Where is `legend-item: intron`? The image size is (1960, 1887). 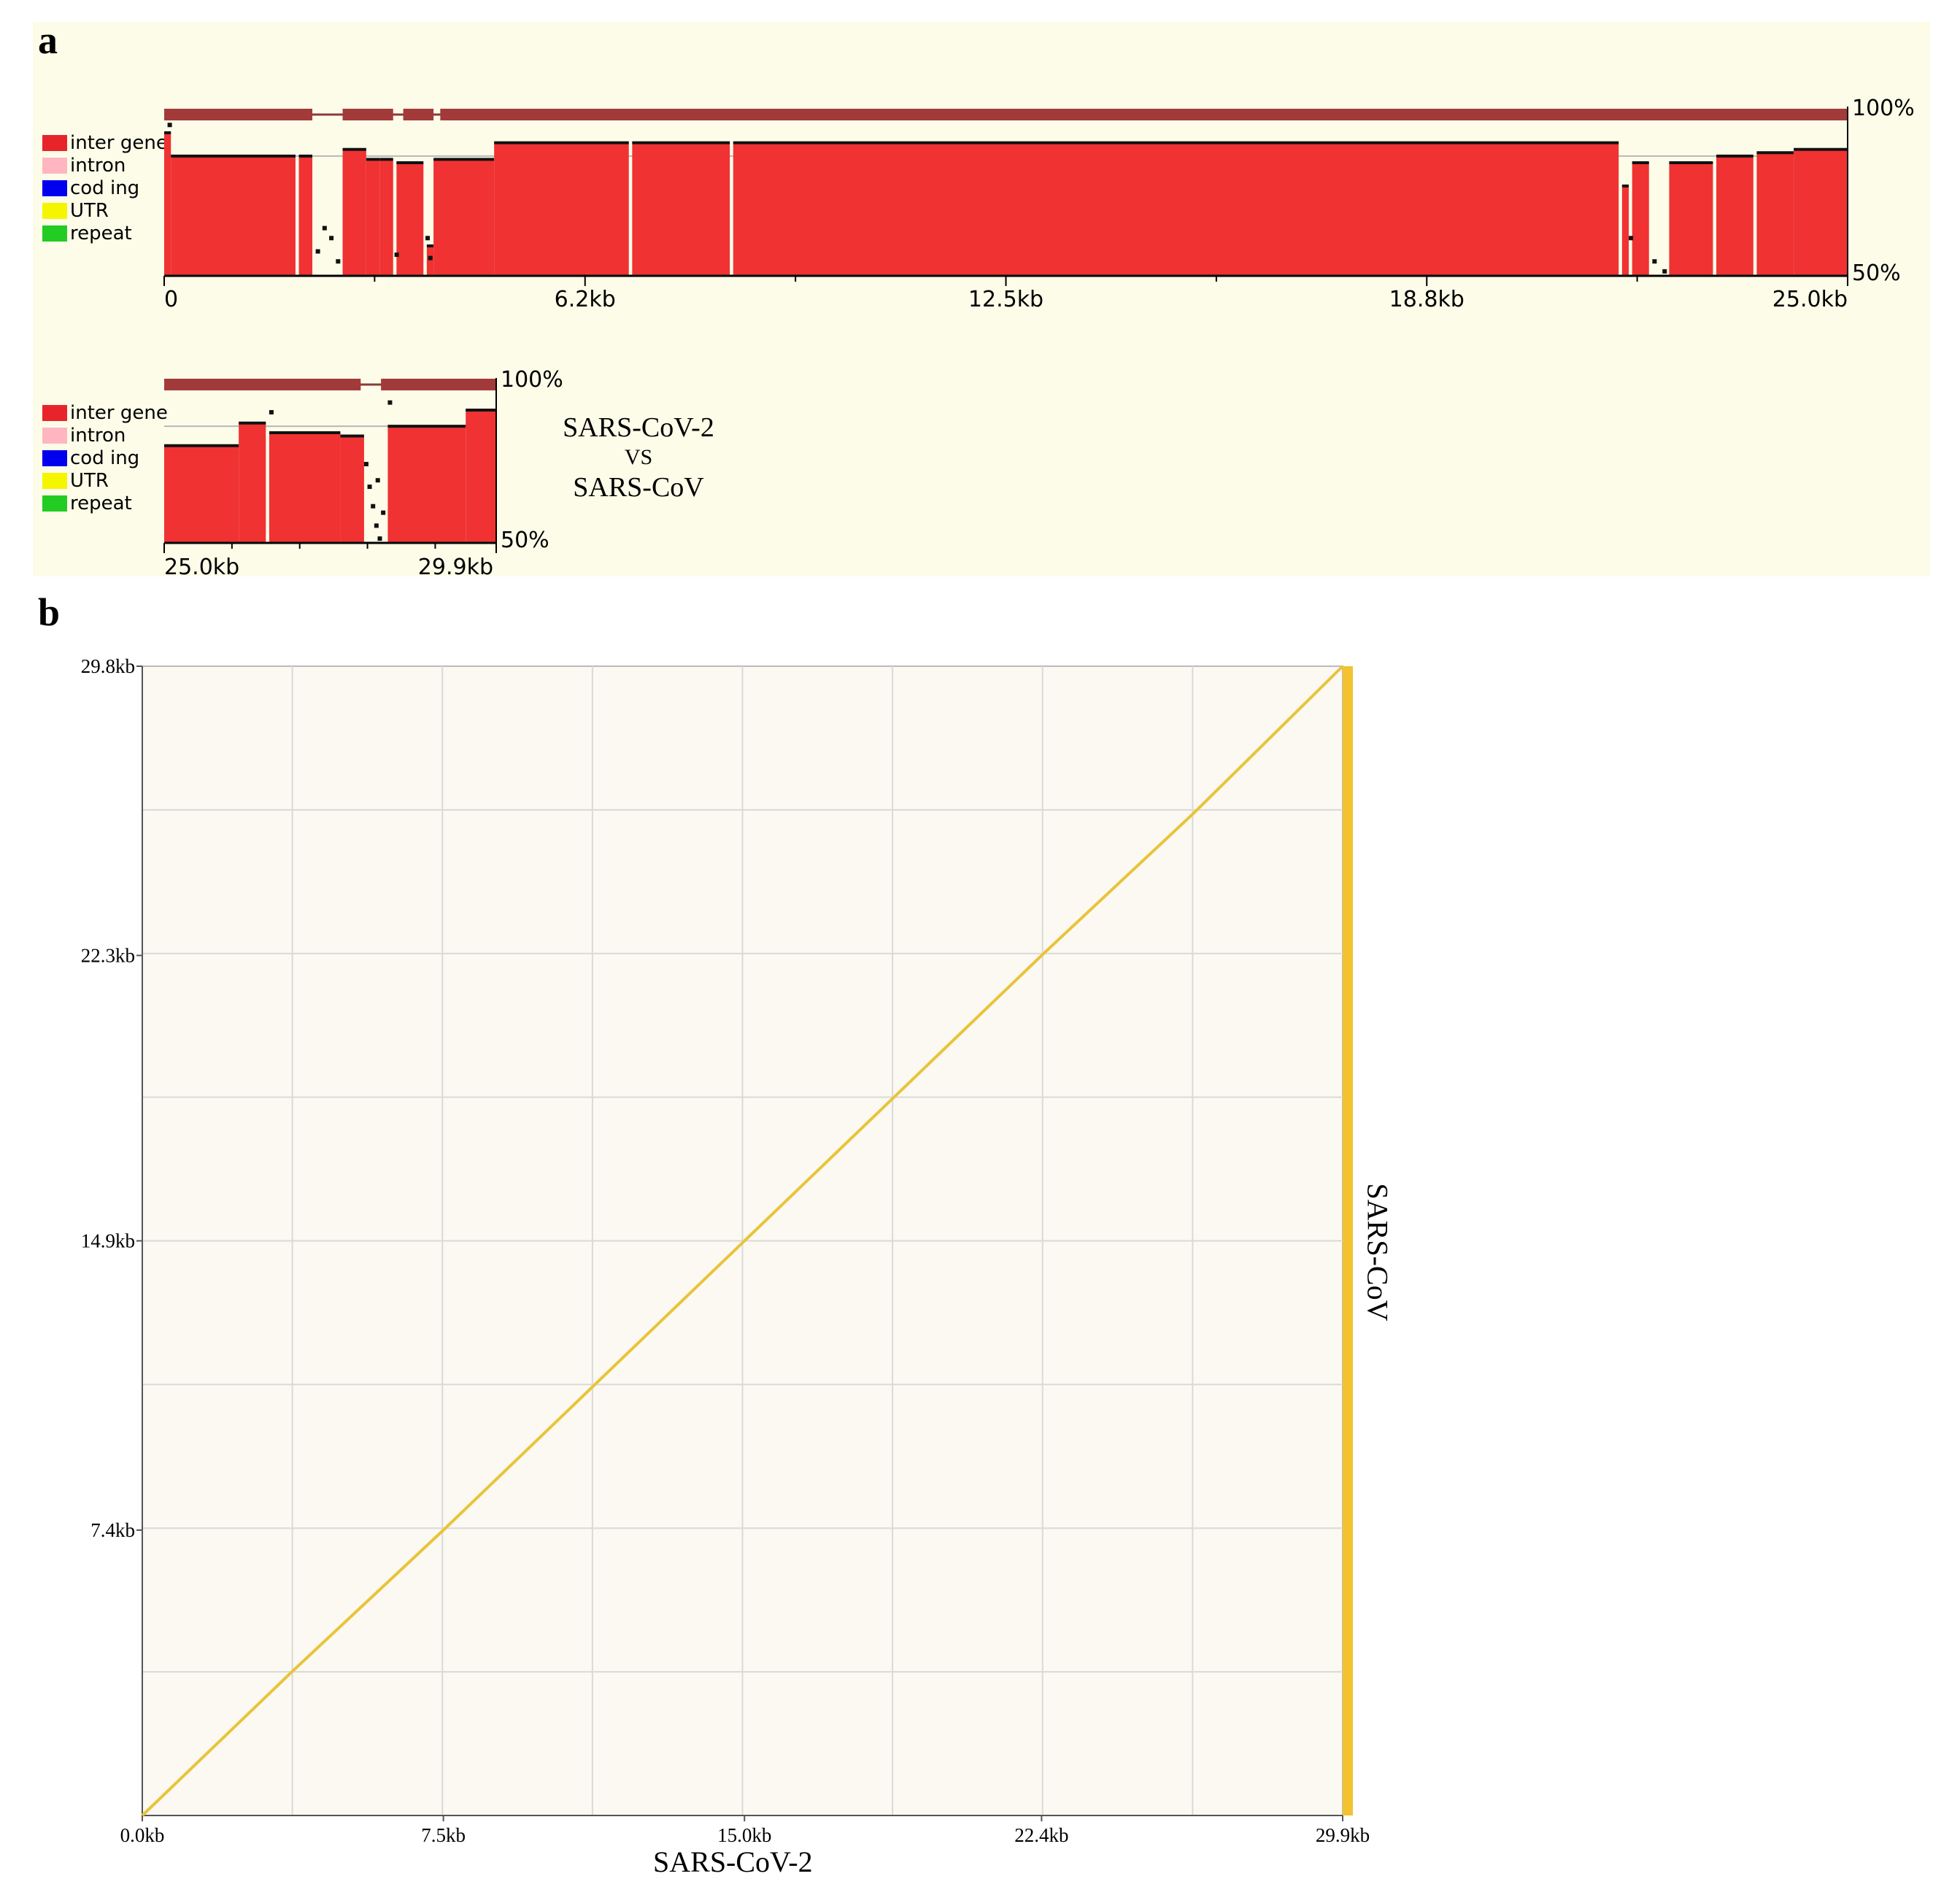
legend-item: intron is located at coordinates (105, 435).